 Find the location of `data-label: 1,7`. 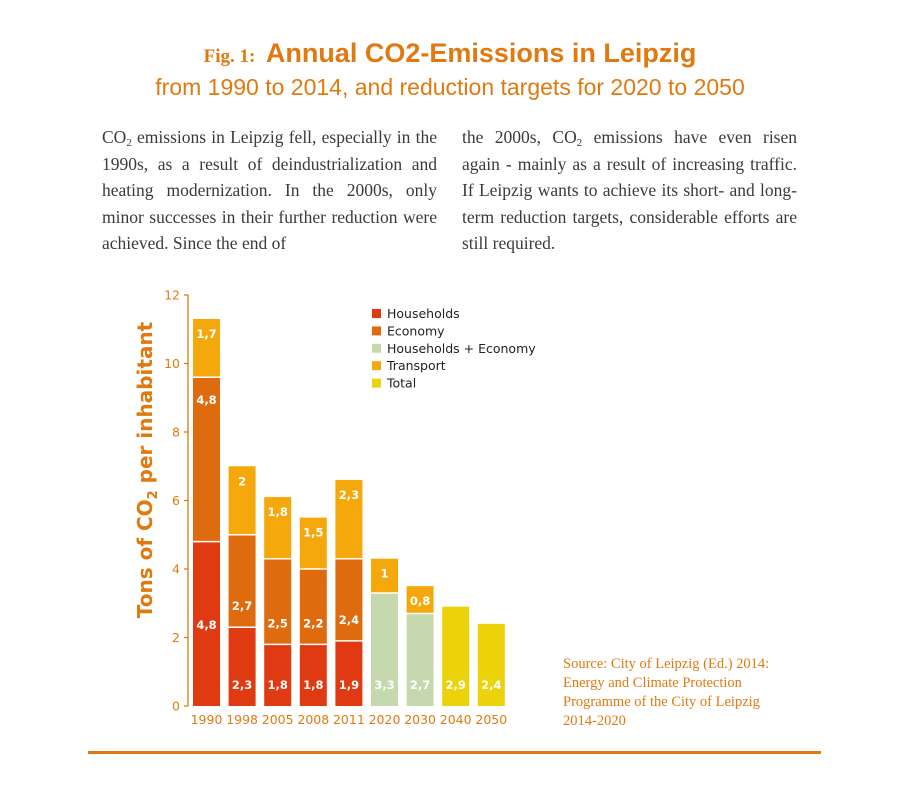

data-label: 1,7 is located at coordinates (206, 334).